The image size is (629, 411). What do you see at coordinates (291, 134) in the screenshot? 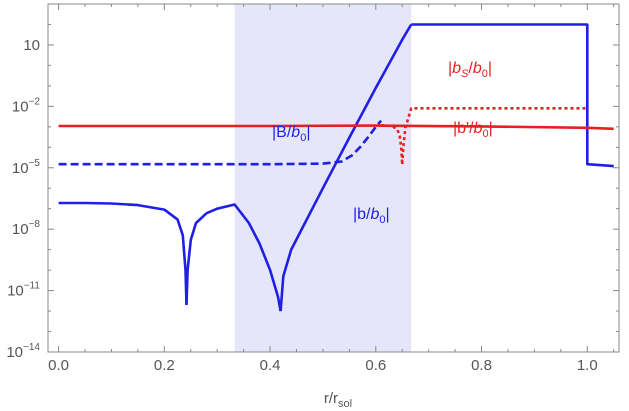
I see `label-B-over-b0: |B/b0|` at bounding box center [291, 134].